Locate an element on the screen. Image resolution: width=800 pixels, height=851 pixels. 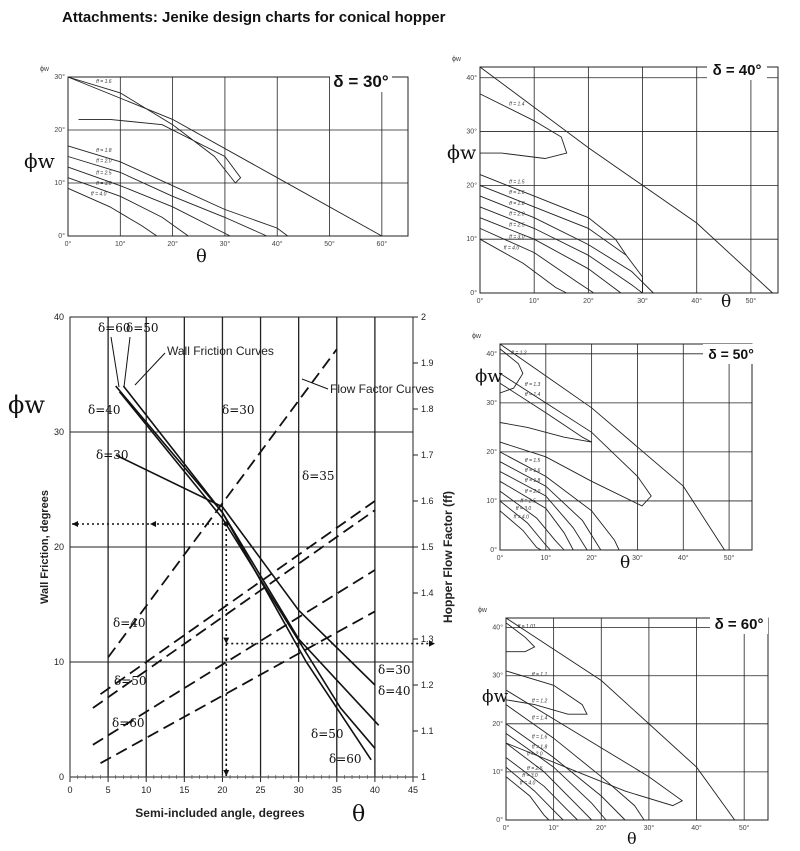
flow-factor-label: ff = 1.3 is located at coordinates (533, 385).